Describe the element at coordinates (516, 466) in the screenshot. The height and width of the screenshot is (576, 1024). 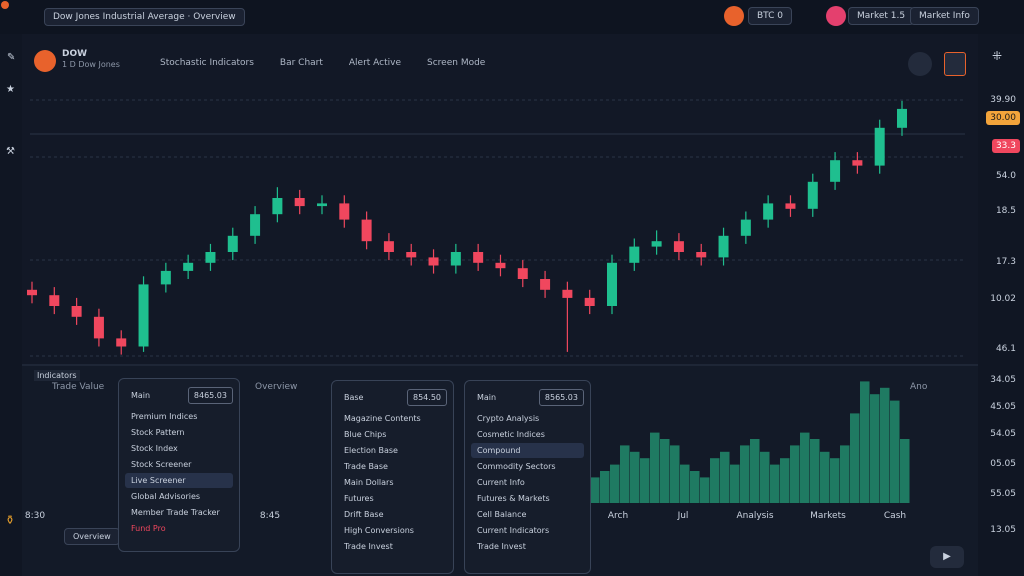
I see `menu-item: Commodity Sectors` at that location.